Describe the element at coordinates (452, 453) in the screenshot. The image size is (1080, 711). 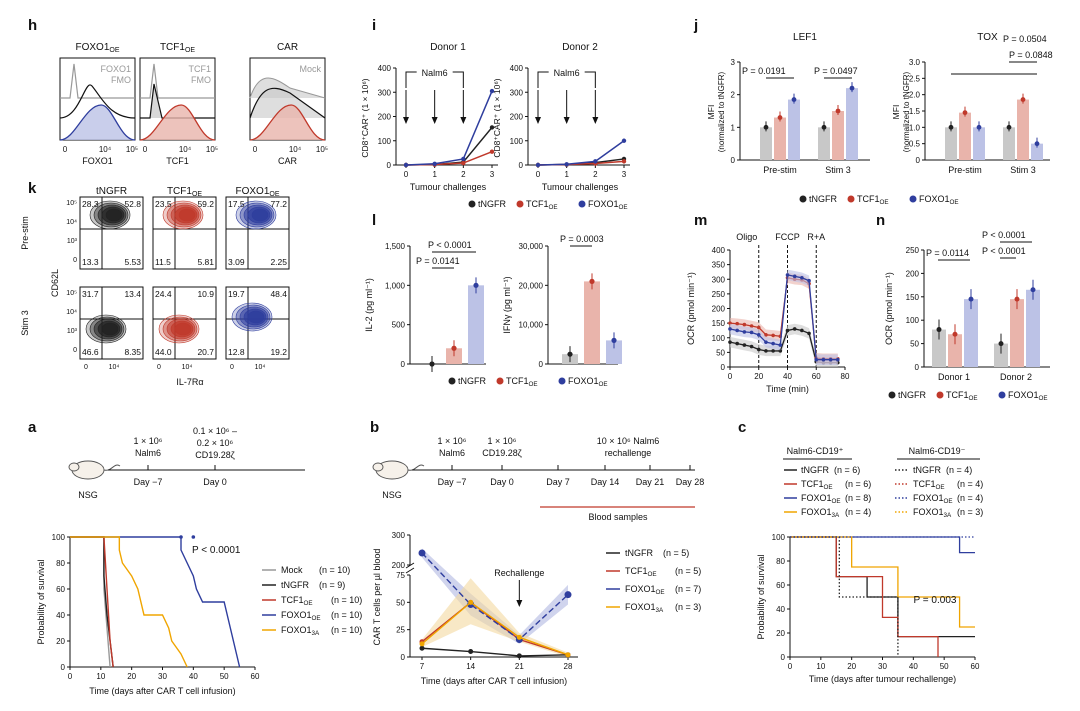
I see `timeline-label: Nalm6` at that location.